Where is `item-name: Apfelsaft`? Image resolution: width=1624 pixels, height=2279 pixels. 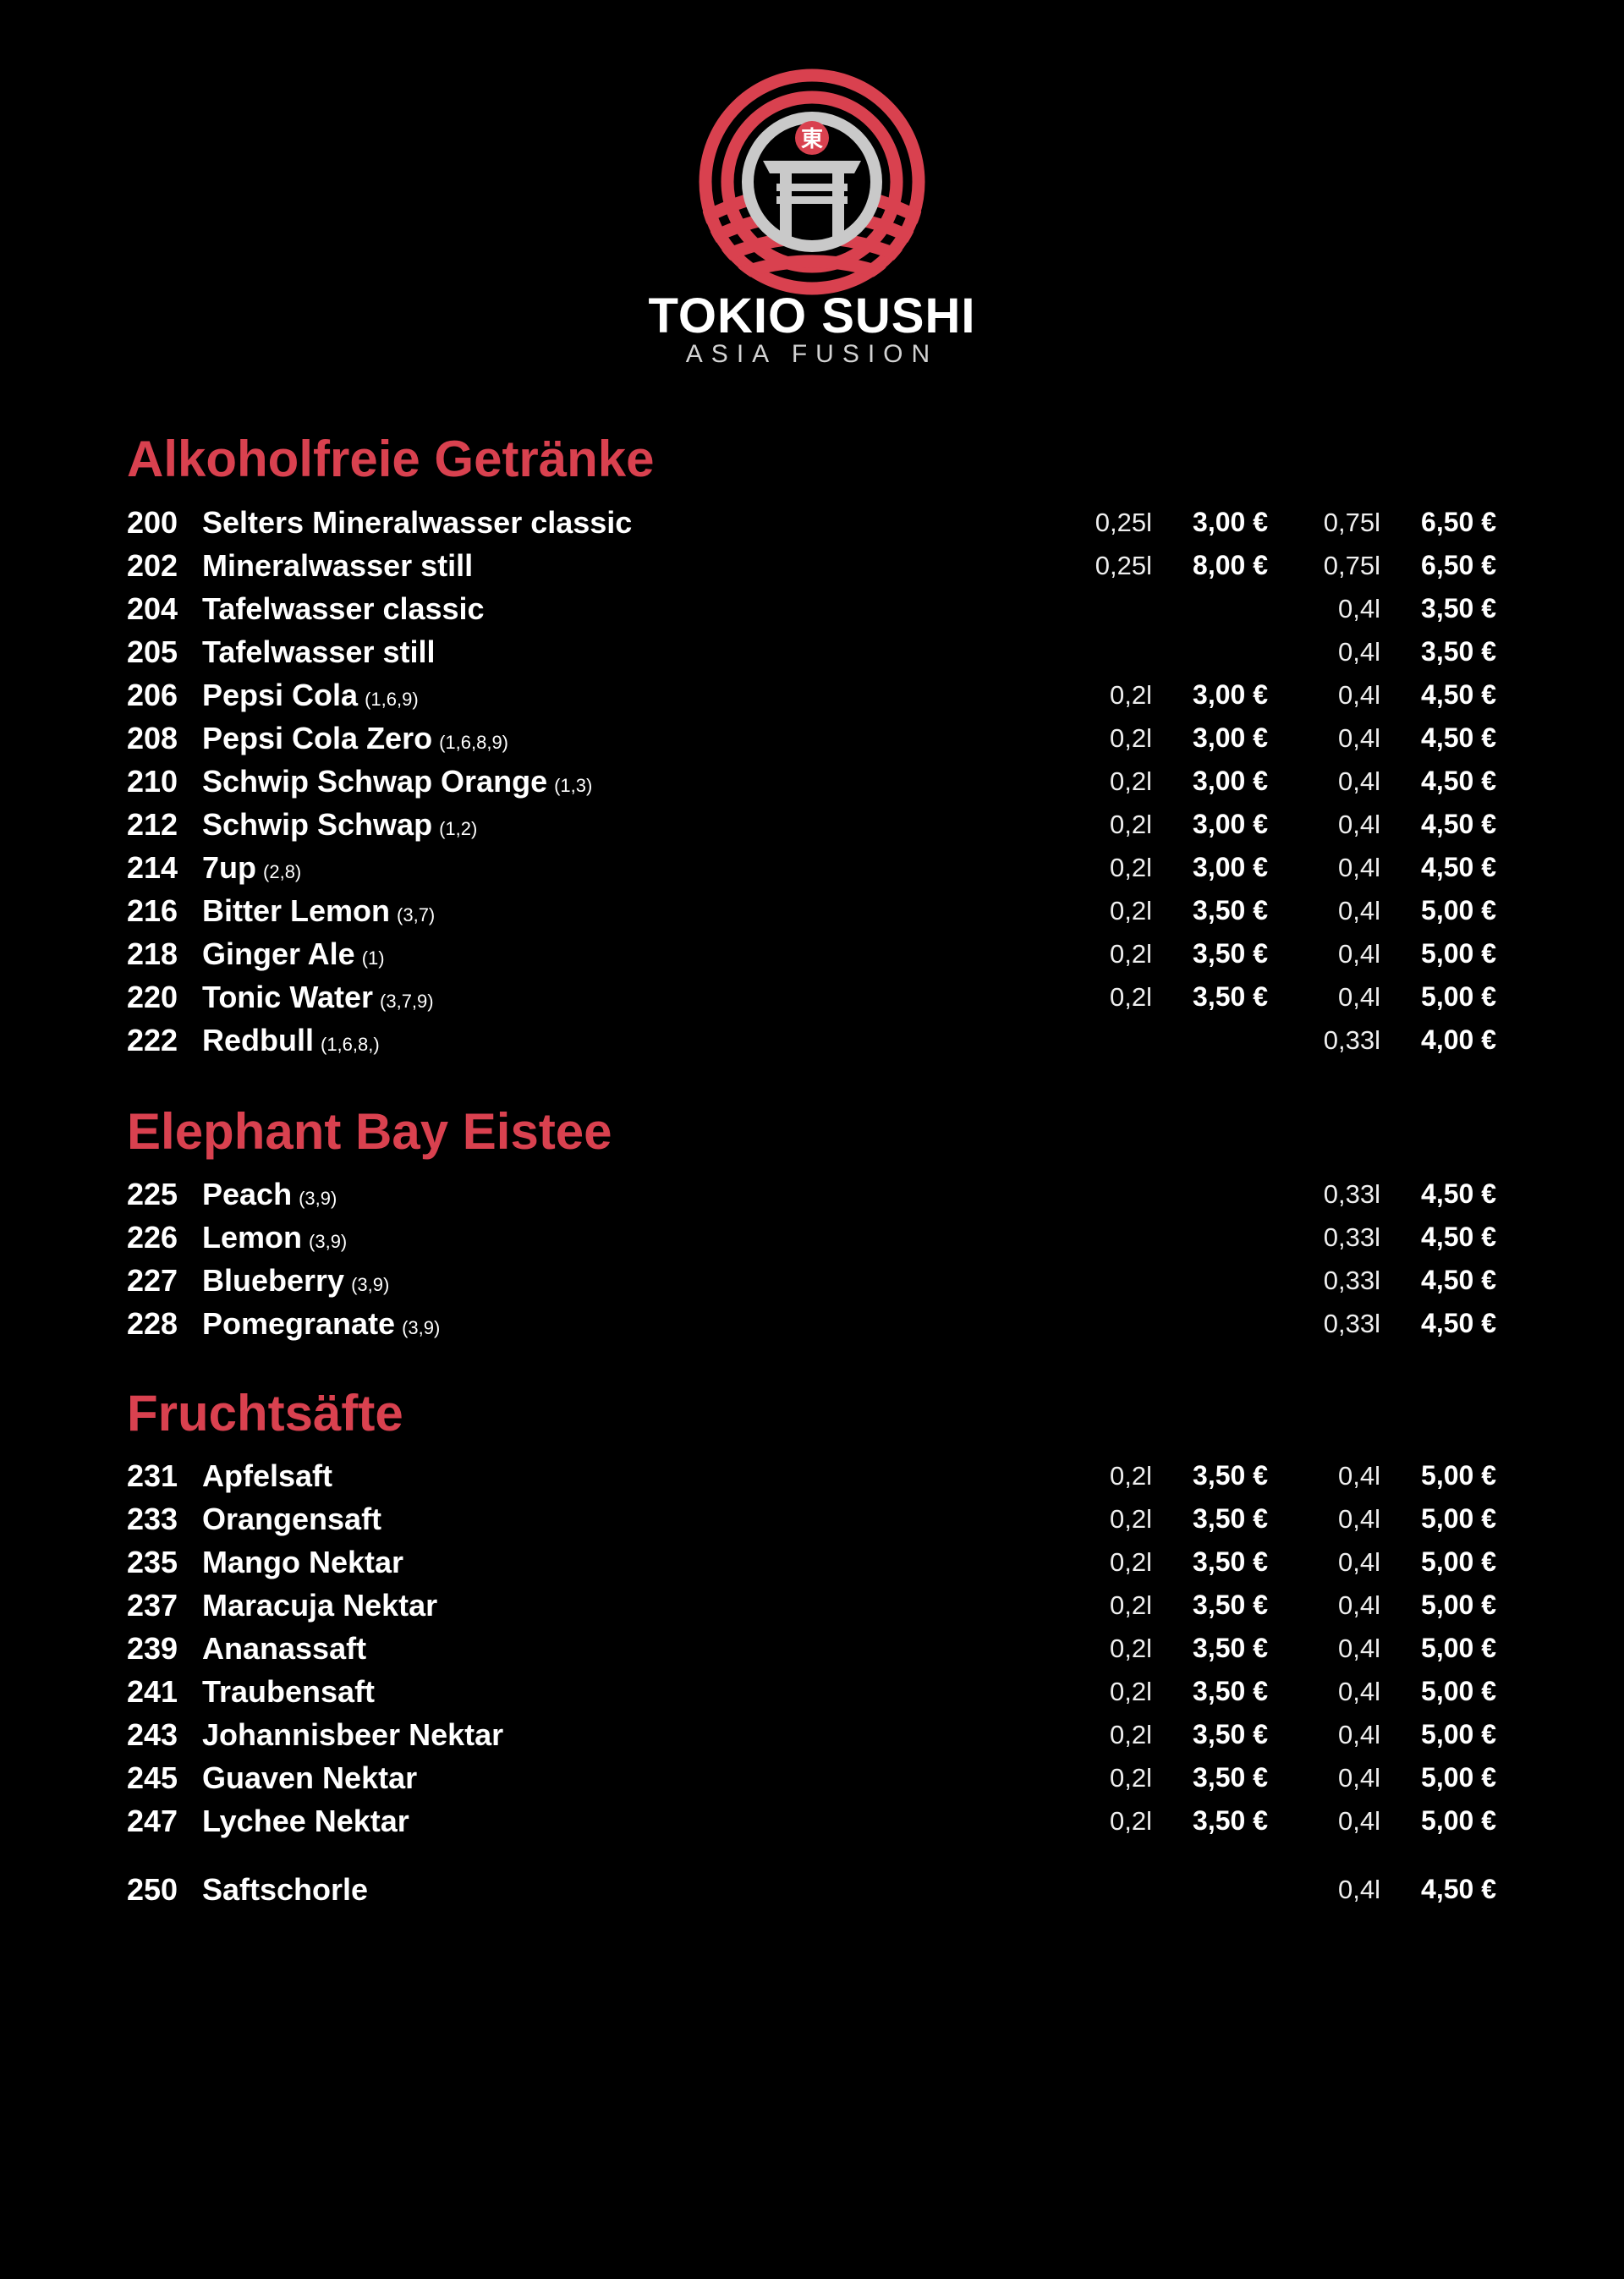 item-name: Apfelsaft is located at coordinates (267, 1475).